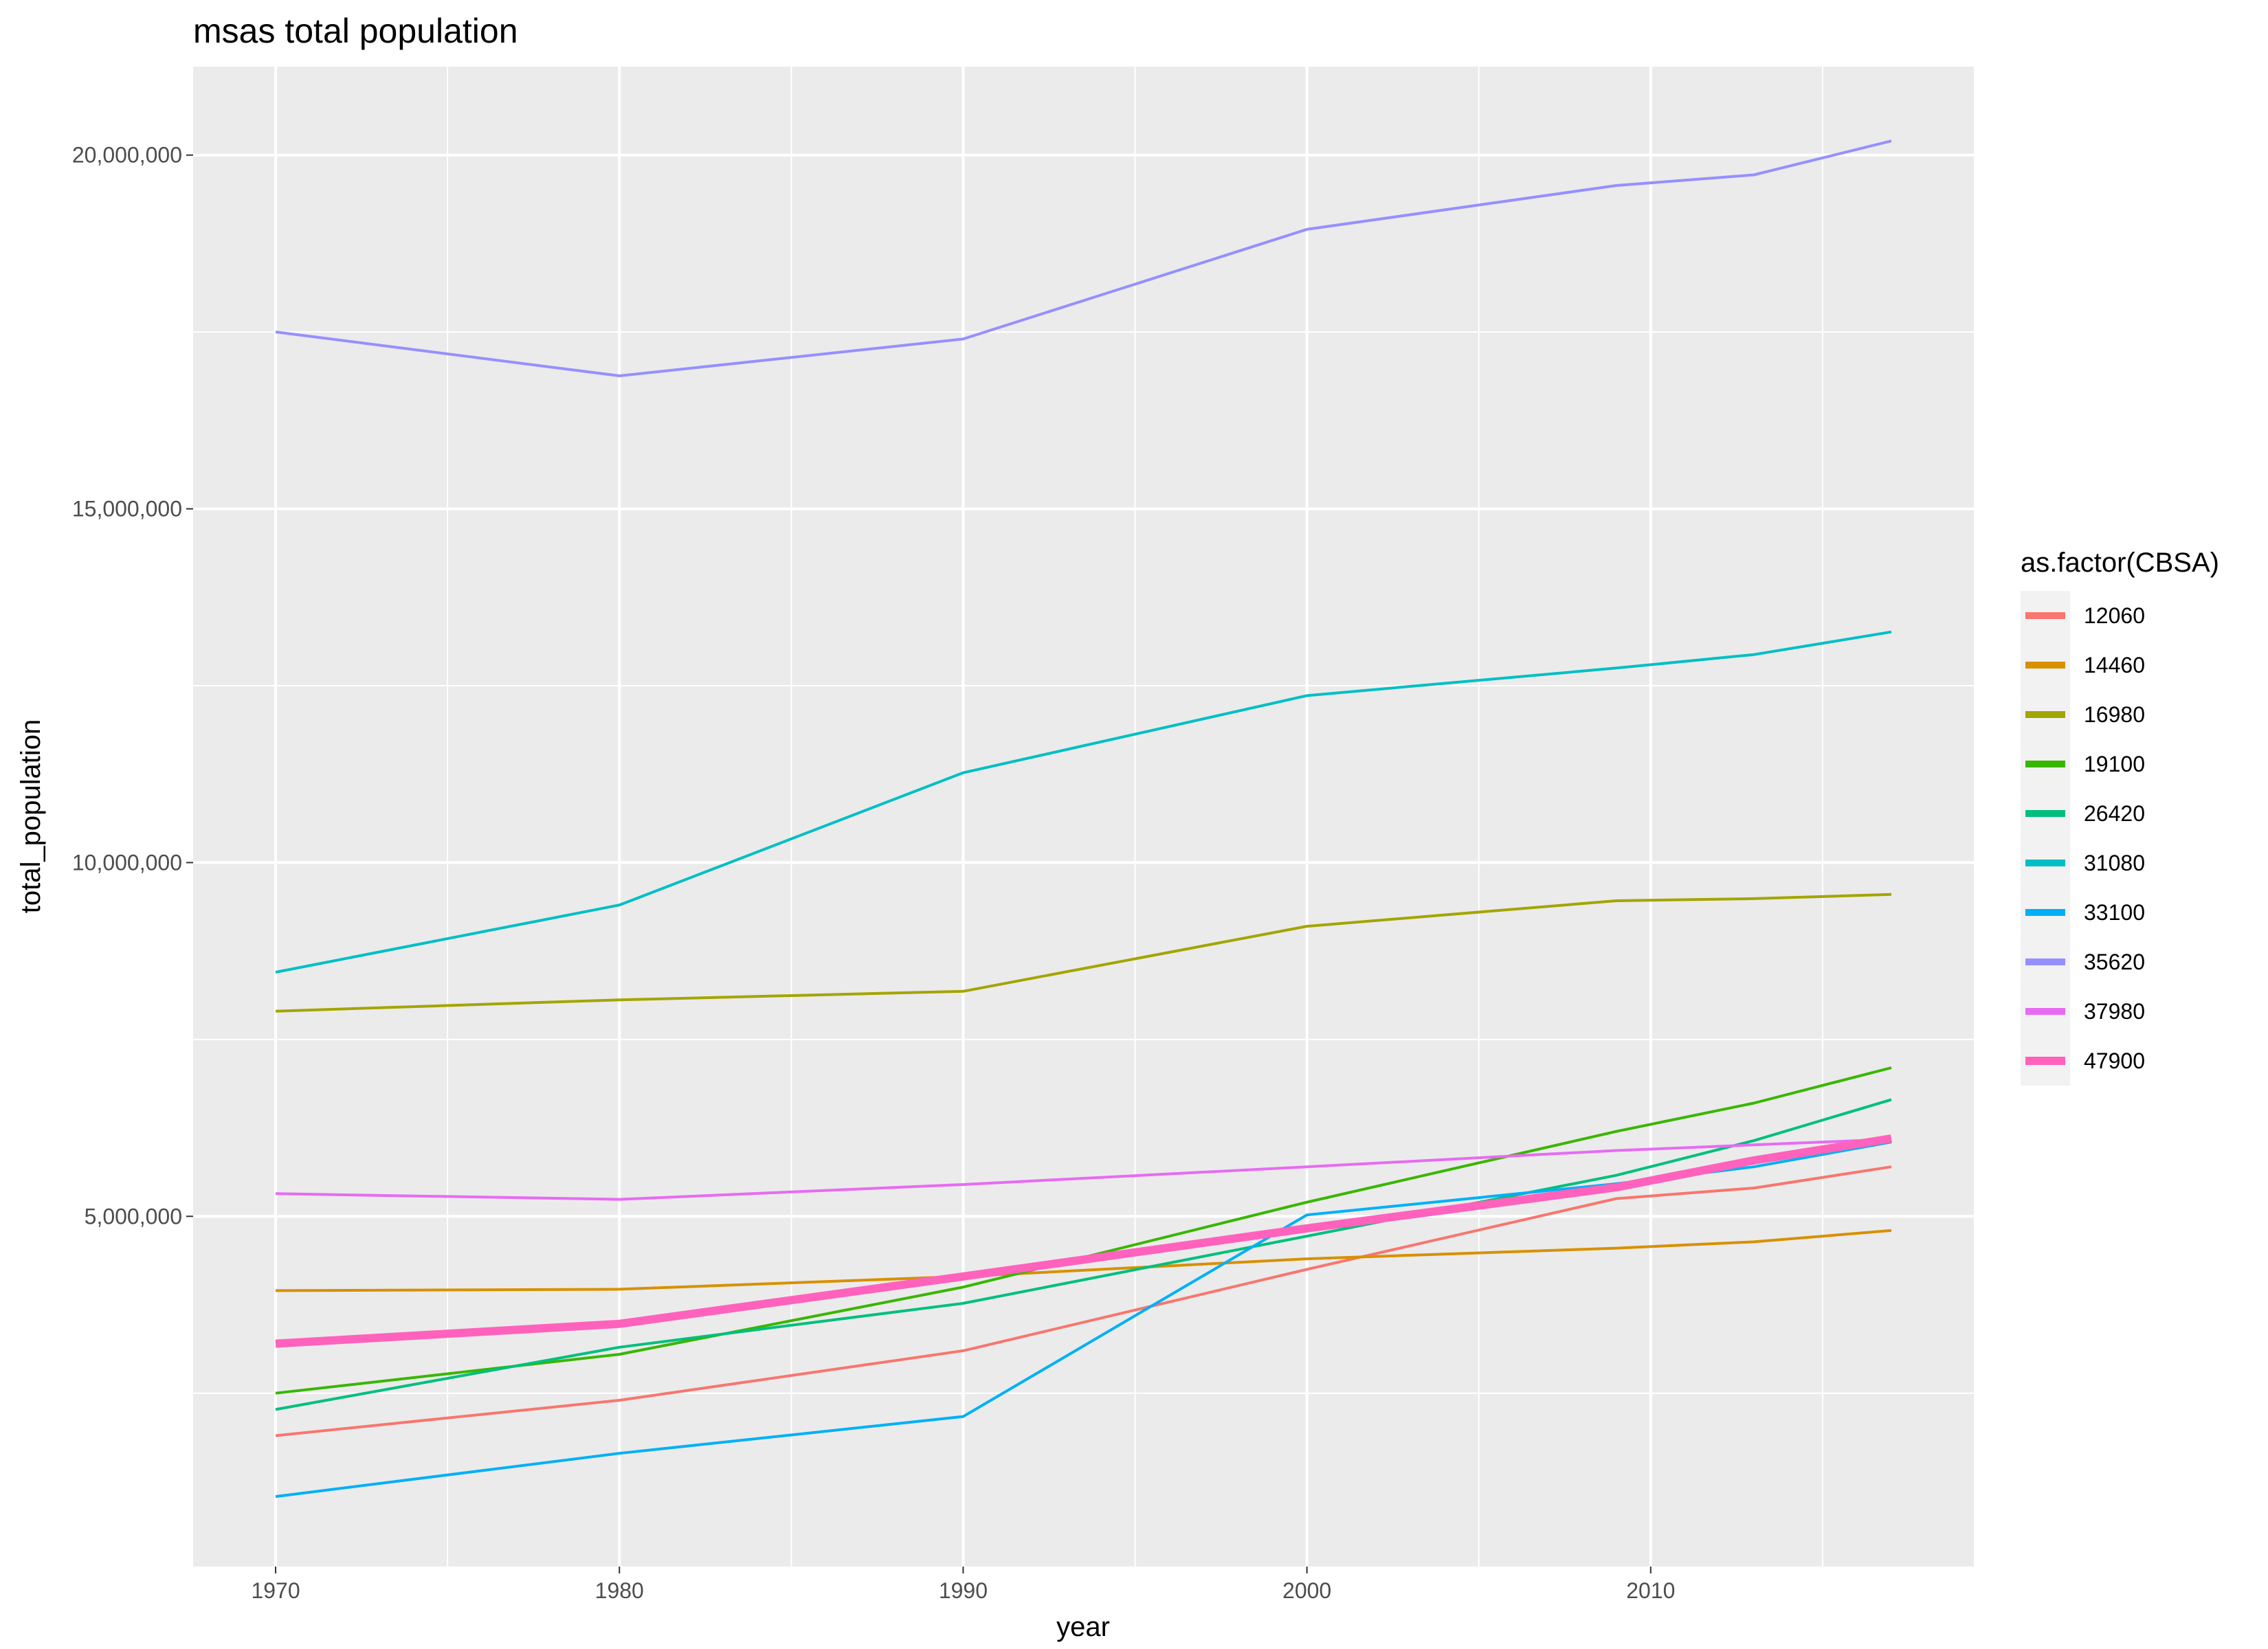 This screenshot has width=2268, height=1649. Describe the element at coordinates (1650, 1590) in the screenshot. I see `x-tick-label: 2010` at that location.